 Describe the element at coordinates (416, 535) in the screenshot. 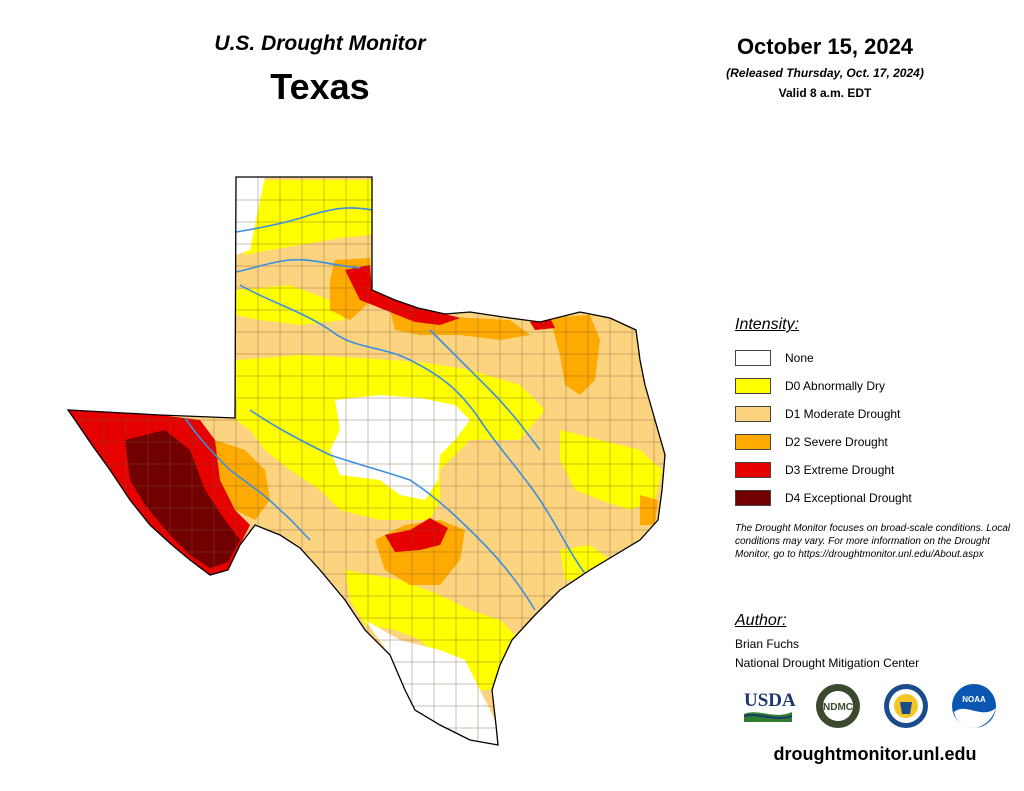

I see `d3-zone-hill-country` at that location.